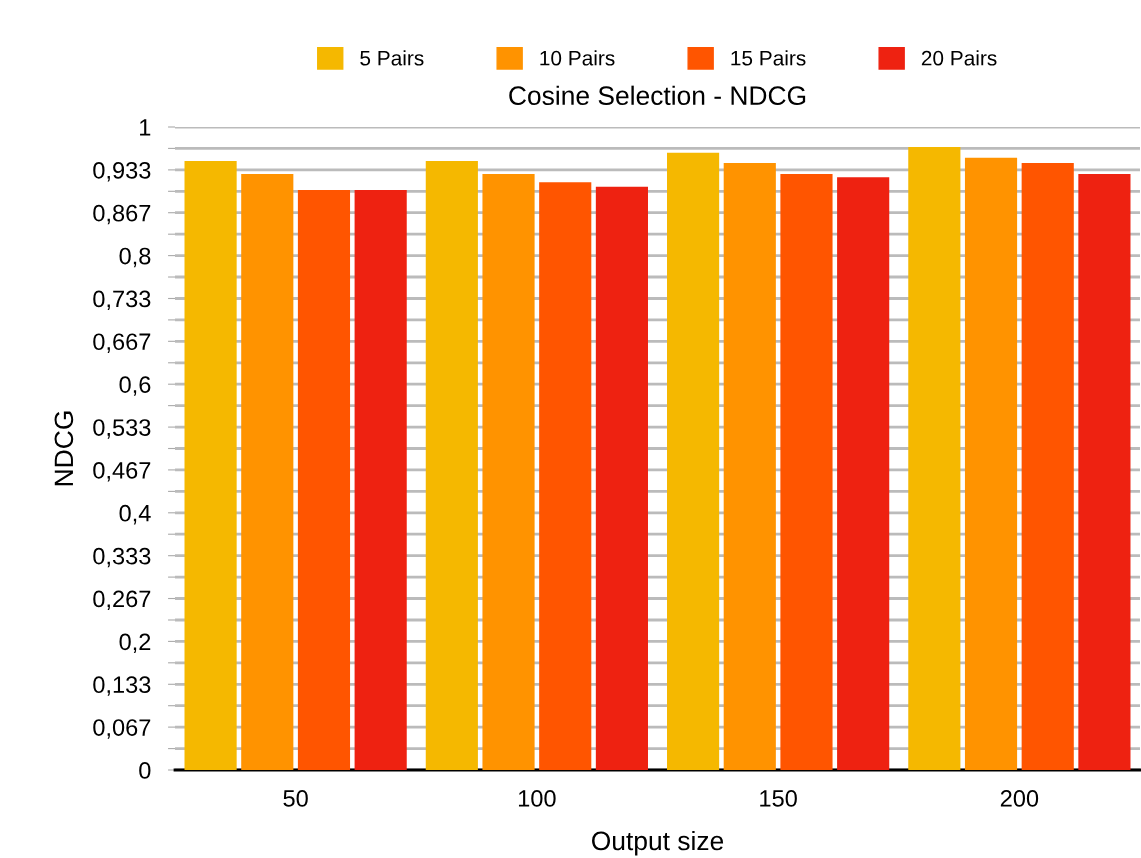 The width and height of the screenshot is (1141, 858). I want to click on y-tick-label: 0,933, so click(122, 171).